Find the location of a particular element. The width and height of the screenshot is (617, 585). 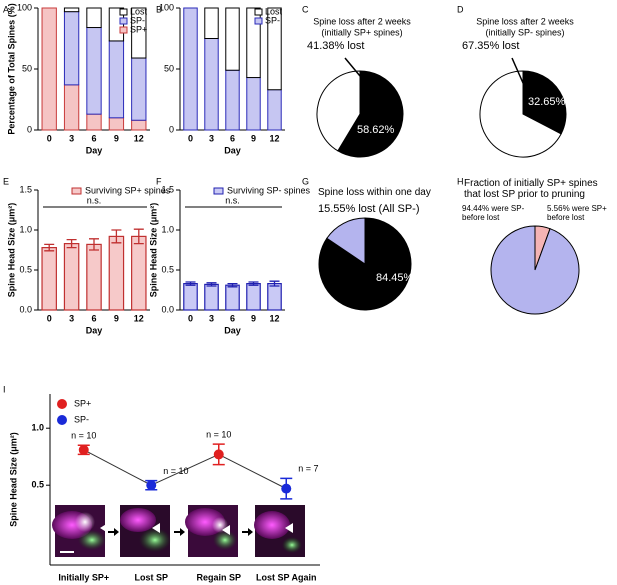

legend-label: Surviving SP+ spines is located at coordinates (128, 190).